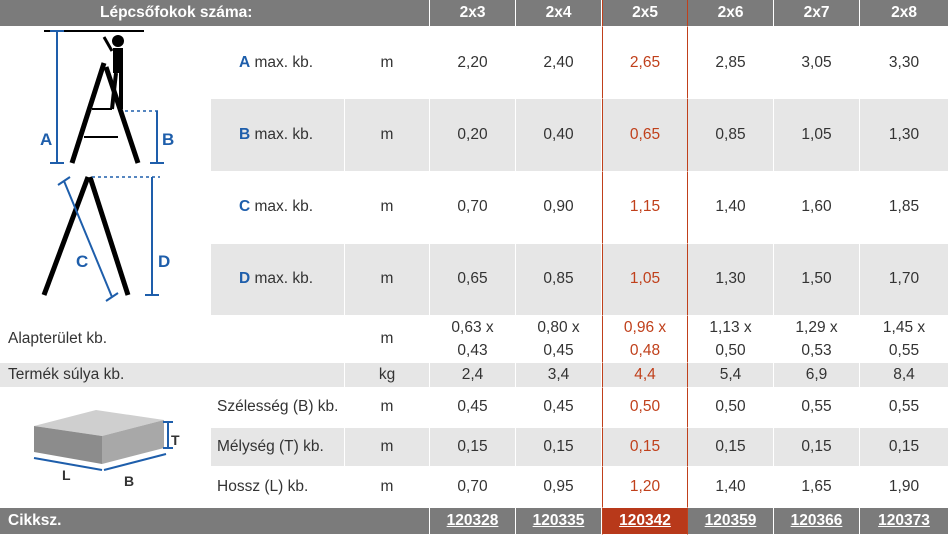 Image resolution: width=949 pixels, height=535 pixels. I want to click on product-code-cell: 120373, so click(904, 521).